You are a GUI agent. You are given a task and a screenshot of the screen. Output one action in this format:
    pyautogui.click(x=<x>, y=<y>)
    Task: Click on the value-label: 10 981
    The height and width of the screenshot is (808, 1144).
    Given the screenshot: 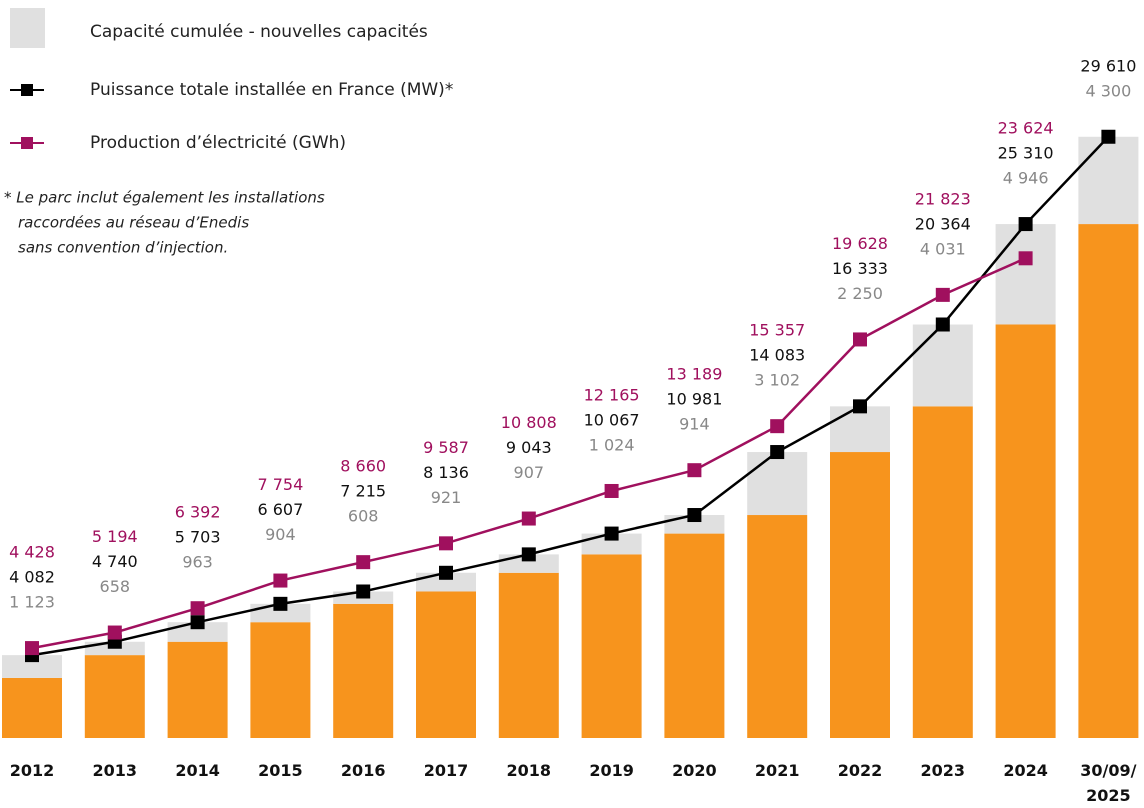 What is the action you would take?
    pyautogui.click(x=694, y=399)
    